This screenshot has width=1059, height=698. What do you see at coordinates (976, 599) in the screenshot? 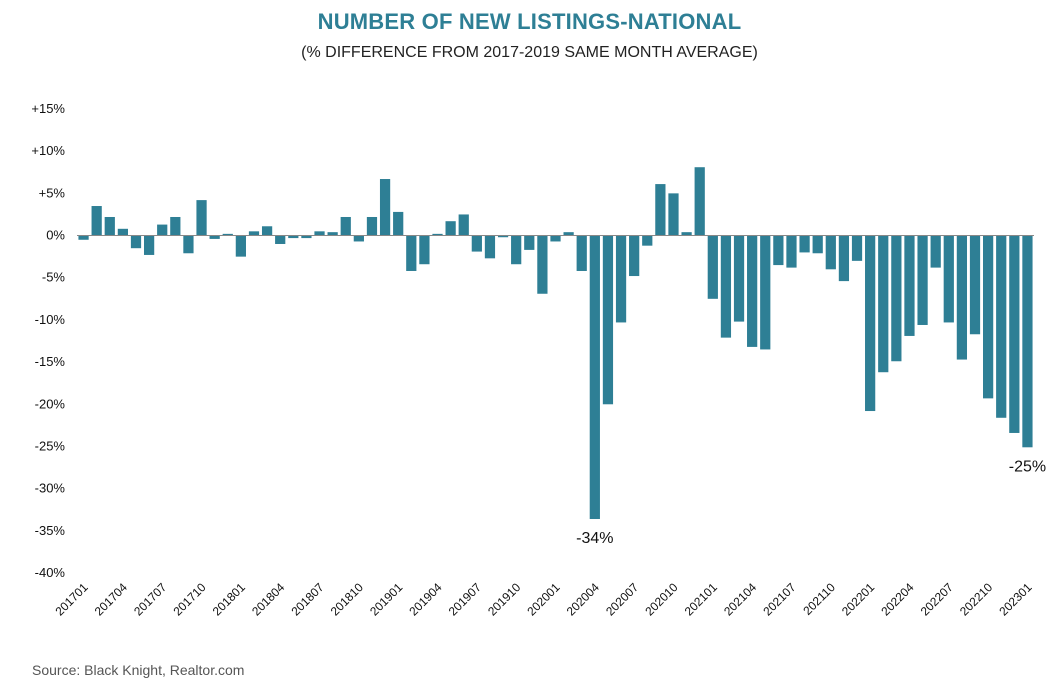
I see `x-tick-label: 202210` at bounding box center [976, 599].